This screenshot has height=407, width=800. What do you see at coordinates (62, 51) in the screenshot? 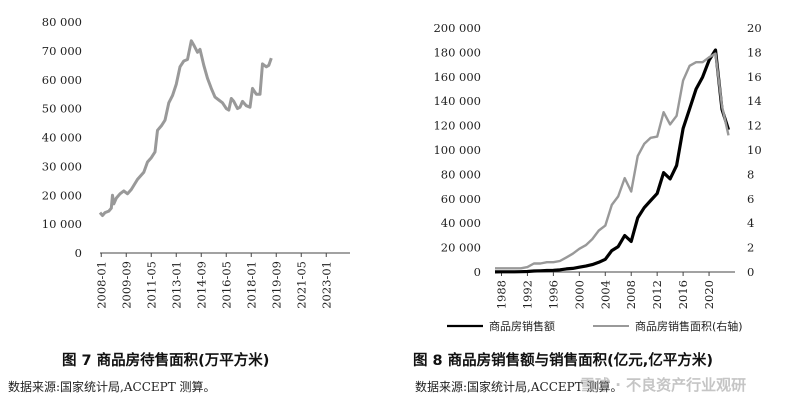
I see `left-y-tick-label: 70 000` at bounding box center [62, 51].